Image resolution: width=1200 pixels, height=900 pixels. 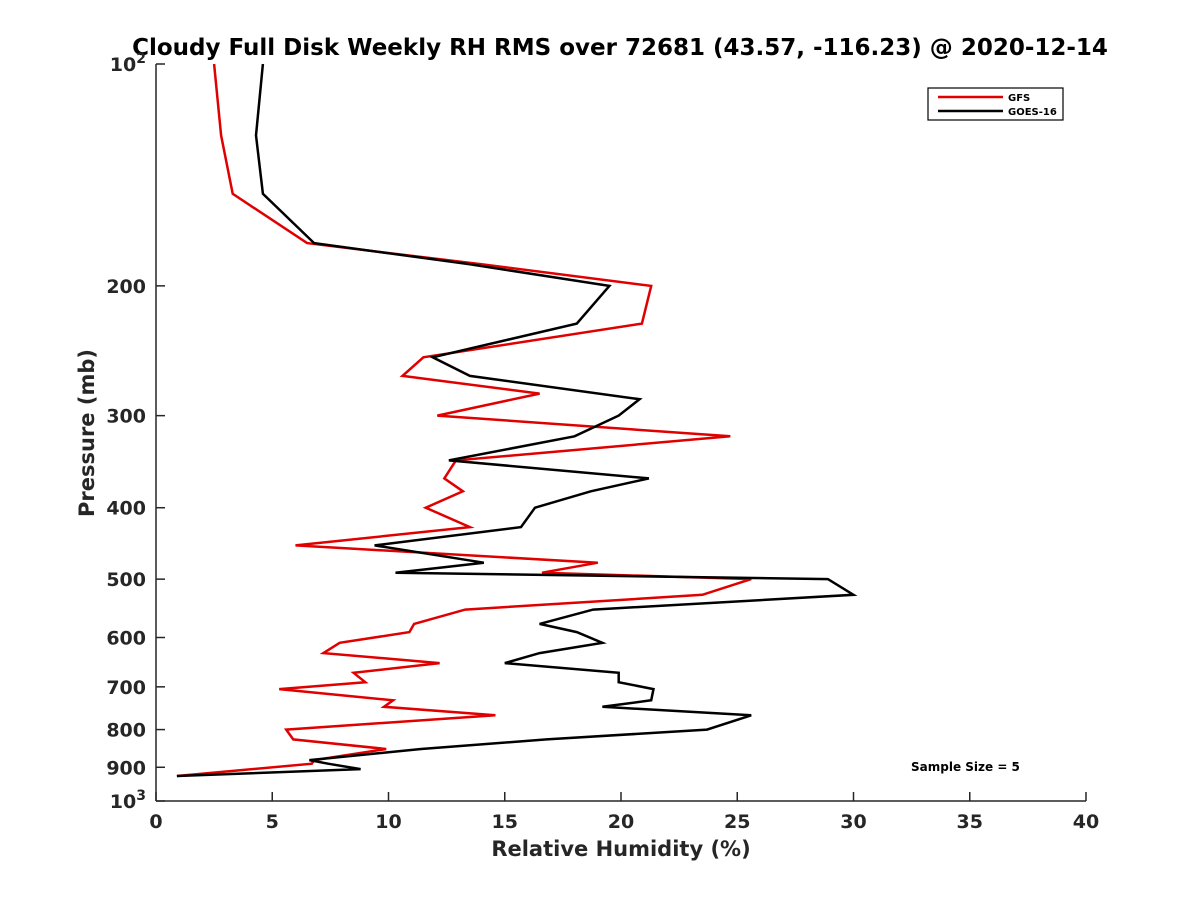 What do you see at coordinates (1019, 98) in the screenshot?
I see `legend-label-gfs: GFS` at bounding box center [1019, 98].